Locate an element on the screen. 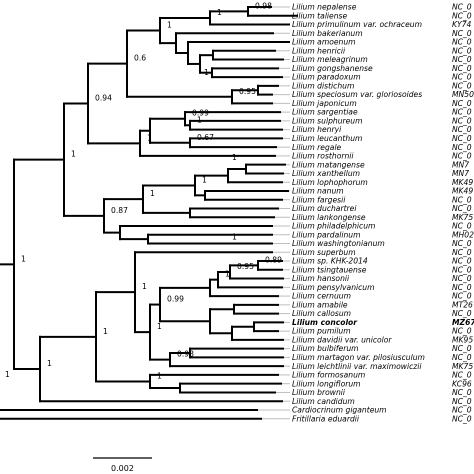 Image resolution: width=474 pixels, height=474 pixels. taxon-label: Lilium brownii is located at coordinates (319, 392).